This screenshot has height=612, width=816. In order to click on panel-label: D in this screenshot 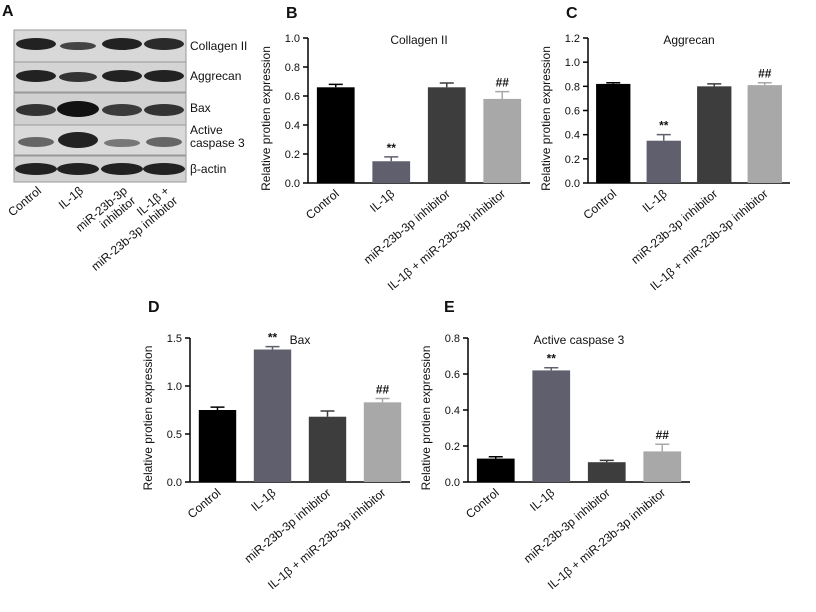, I will do `click(154, 307)`.